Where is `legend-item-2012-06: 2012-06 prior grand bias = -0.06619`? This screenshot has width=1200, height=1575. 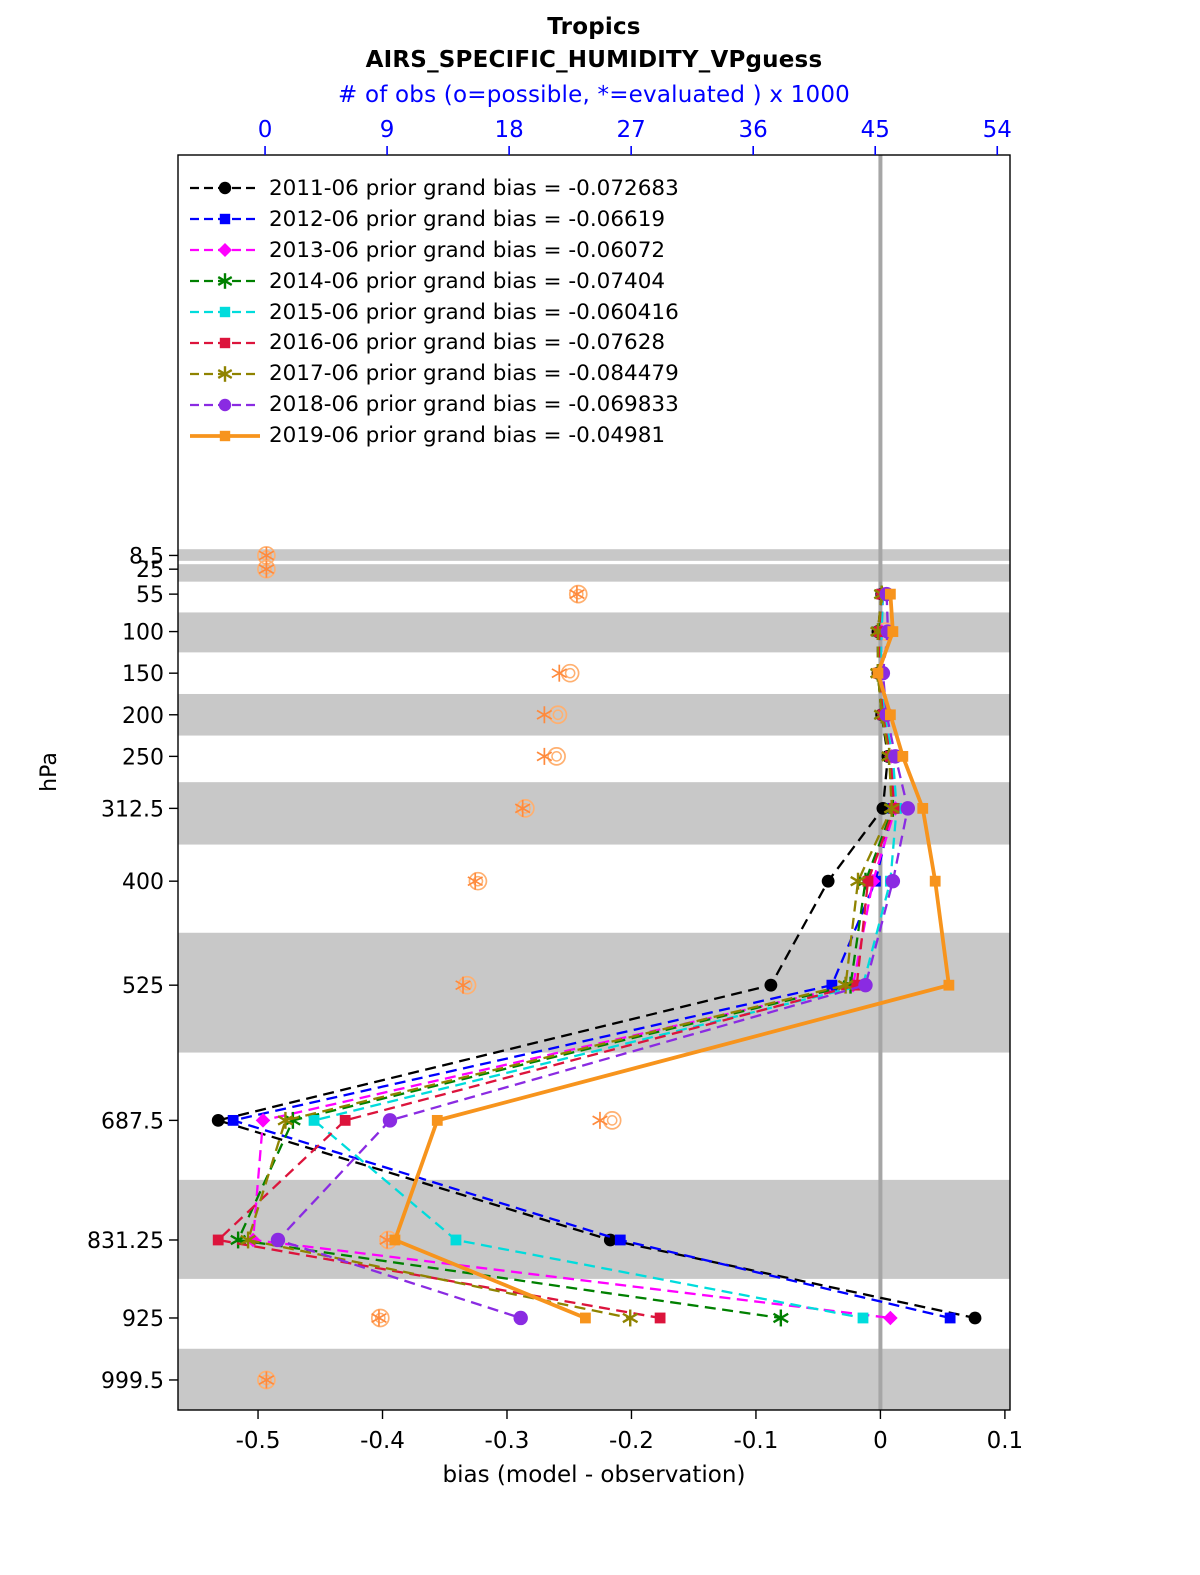
legend-item-2012-06: 2012-06 prior grand bias = -0.06619 is located at coordinates (433, 219).